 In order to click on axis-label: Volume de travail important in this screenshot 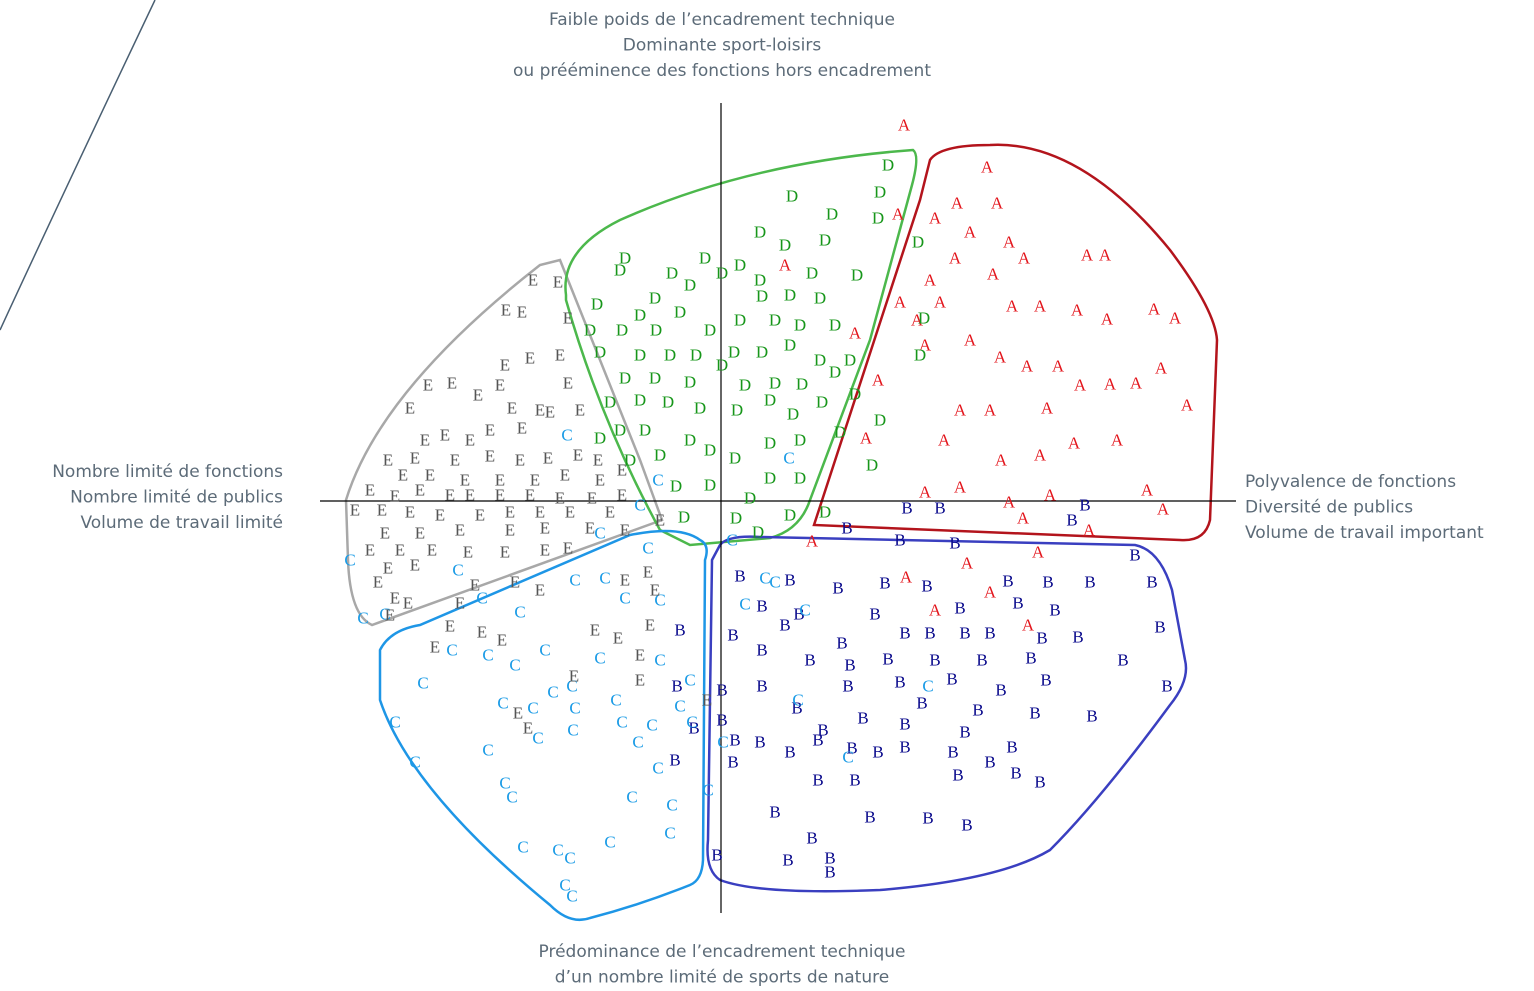, I will do `click(1364, 533)`.